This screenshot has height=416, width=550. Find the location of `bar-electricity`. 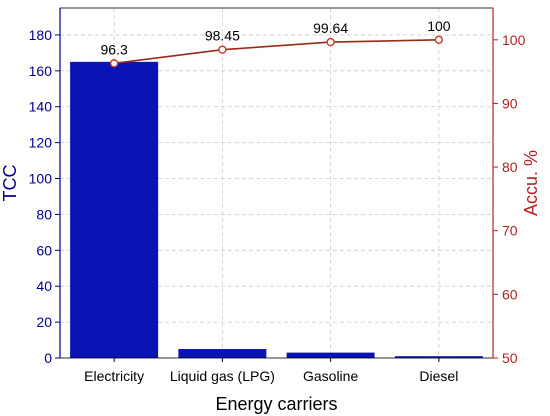

bar-electricity is located at coordinates (114, 209).